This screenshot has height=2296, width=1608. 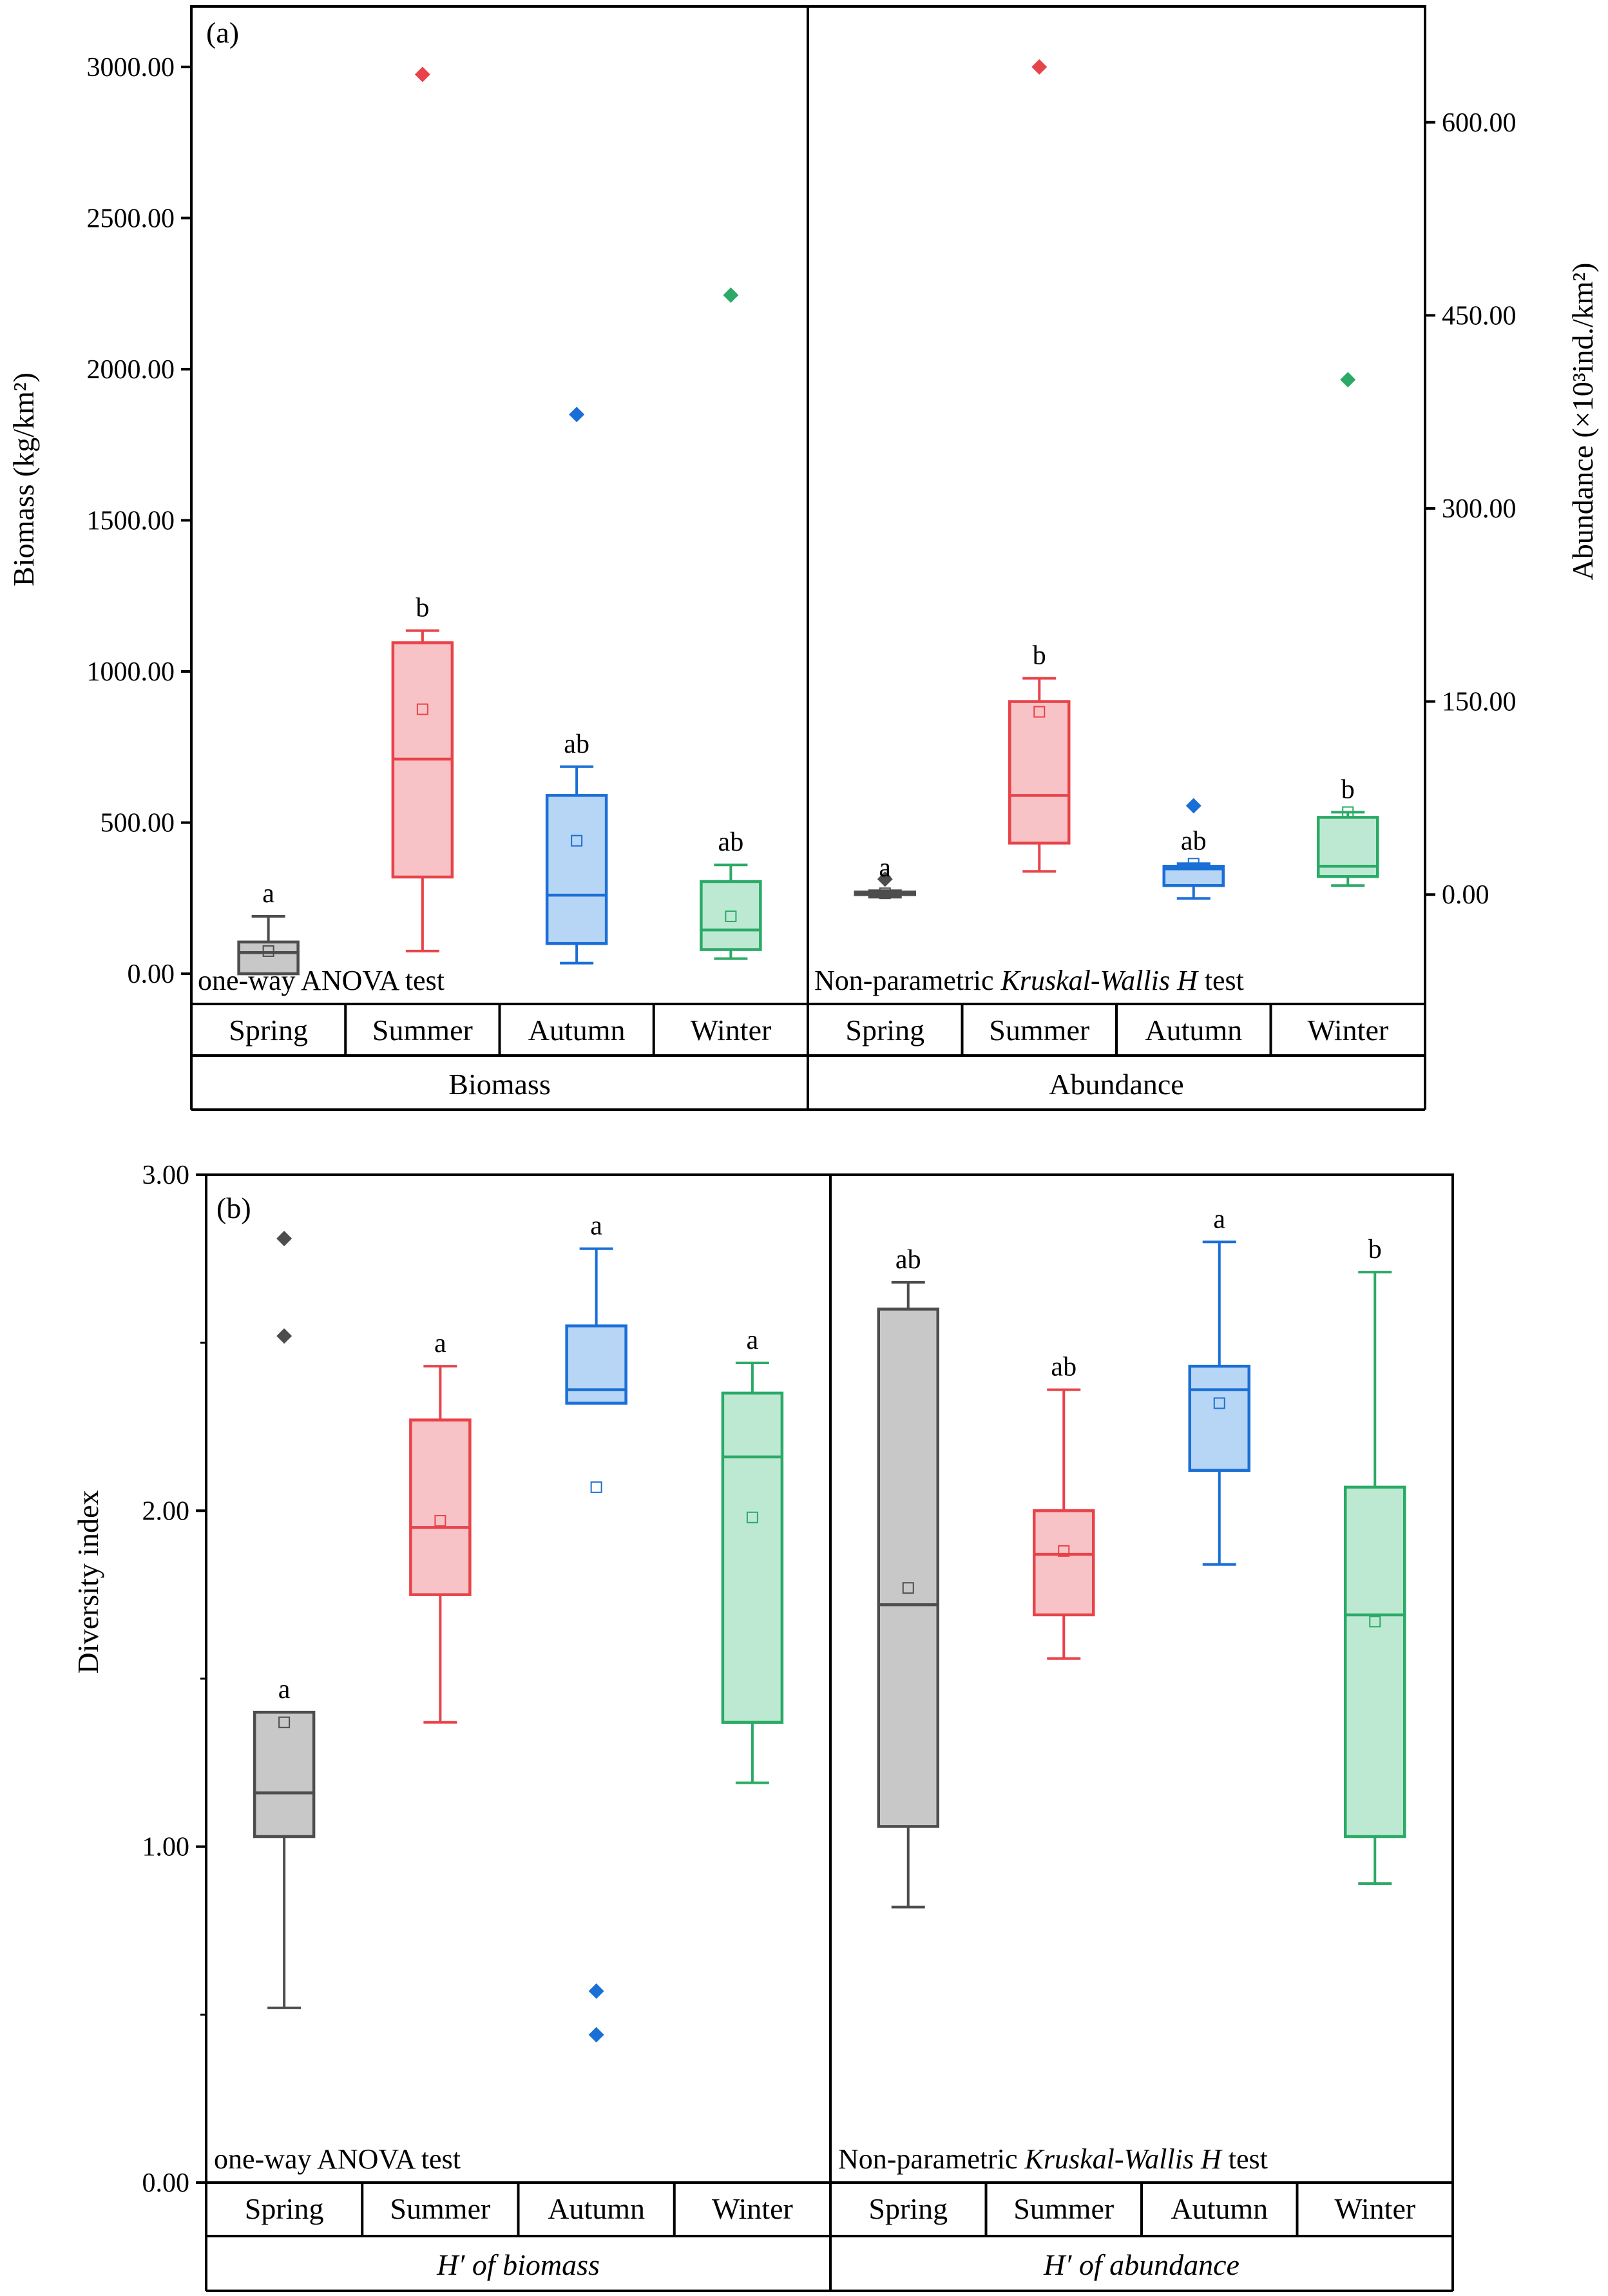 I want to click on significance-letter-winter: a, so click(x=753, y=1340).